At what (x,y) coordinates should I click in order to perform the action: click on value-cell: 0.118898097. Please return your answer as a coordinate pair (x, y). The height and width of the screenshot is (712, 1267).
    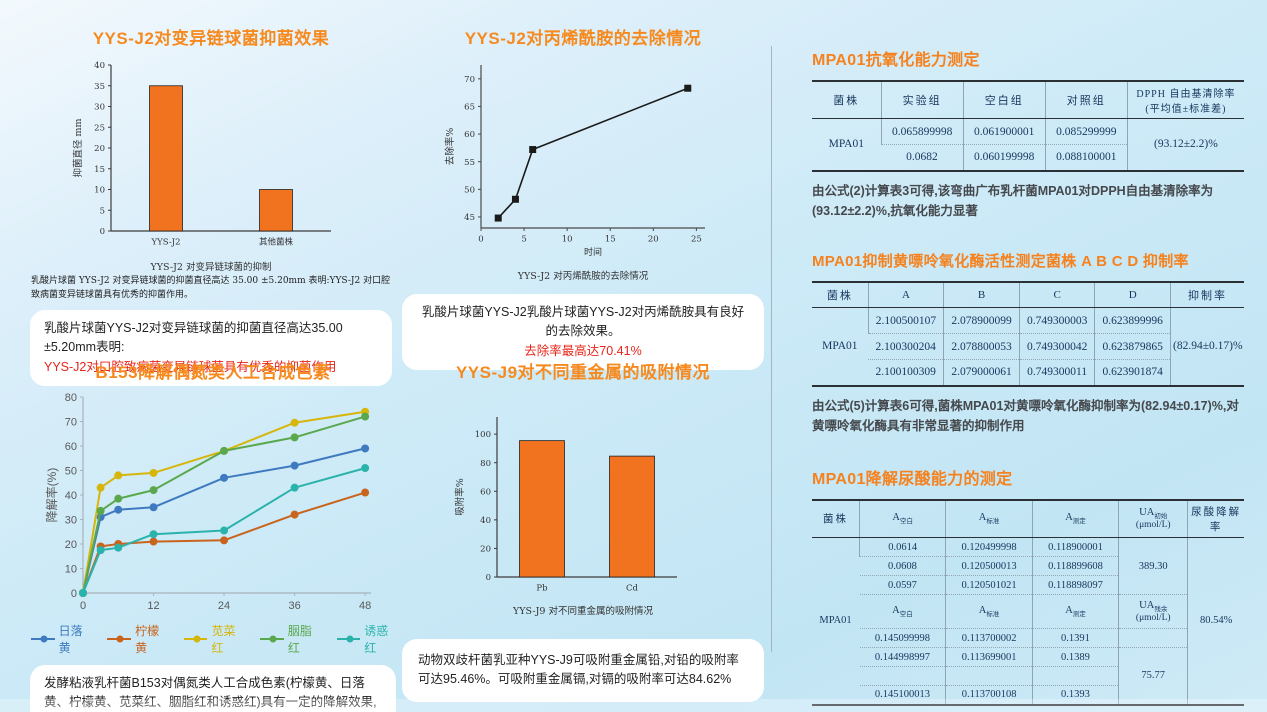
    Looking at the image, I should click on (1075, 585).